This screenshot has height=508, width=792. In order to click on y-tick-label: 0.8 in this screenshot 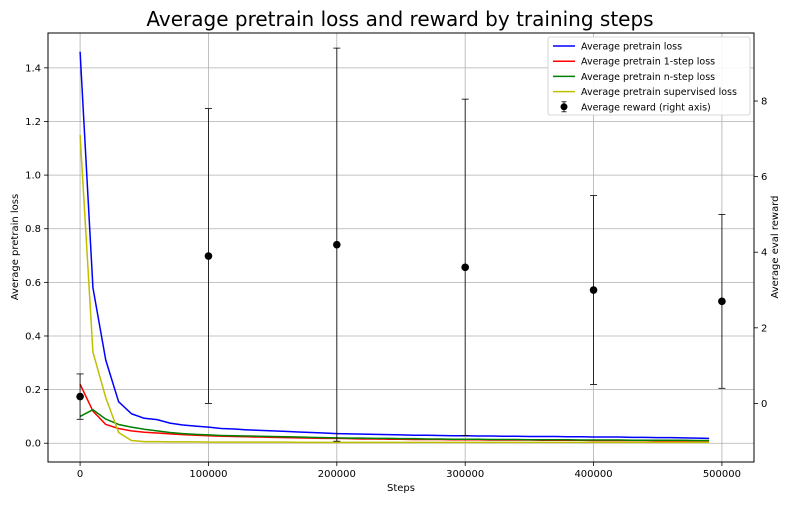, I will do `click(33, 229)`.